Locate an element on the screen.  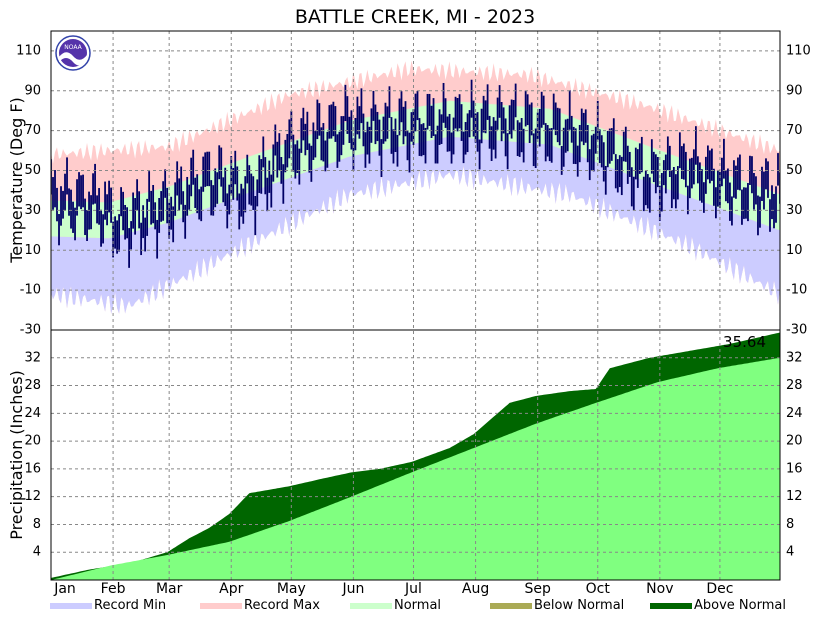
legend-item-above-normal: Above Normal is located at coordinates (718, 605).